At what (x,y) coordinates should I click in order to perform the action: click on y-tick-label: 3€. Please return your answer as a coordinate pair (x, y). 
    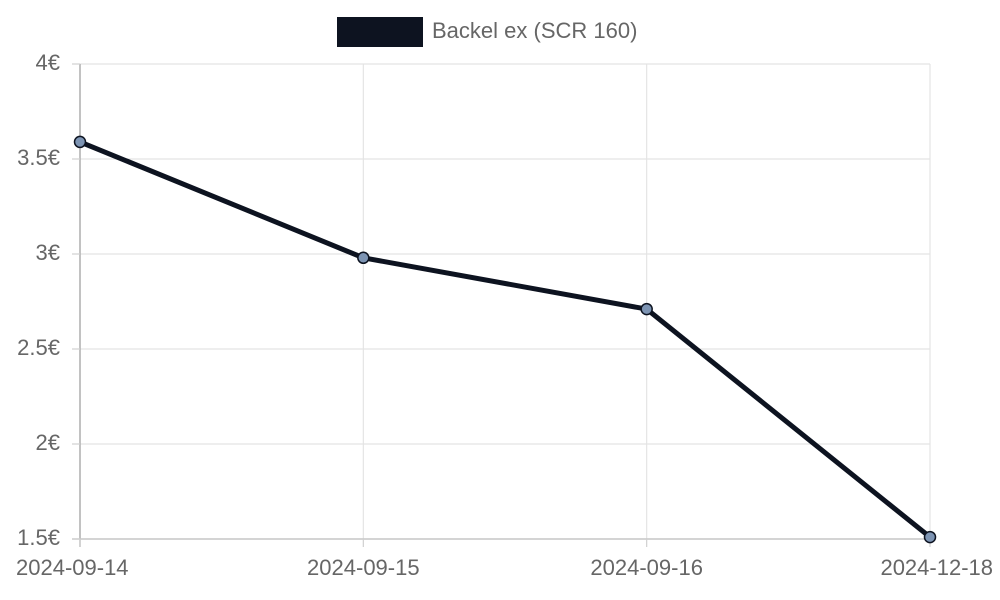
    Looking at the image, I should click on (48, 252).